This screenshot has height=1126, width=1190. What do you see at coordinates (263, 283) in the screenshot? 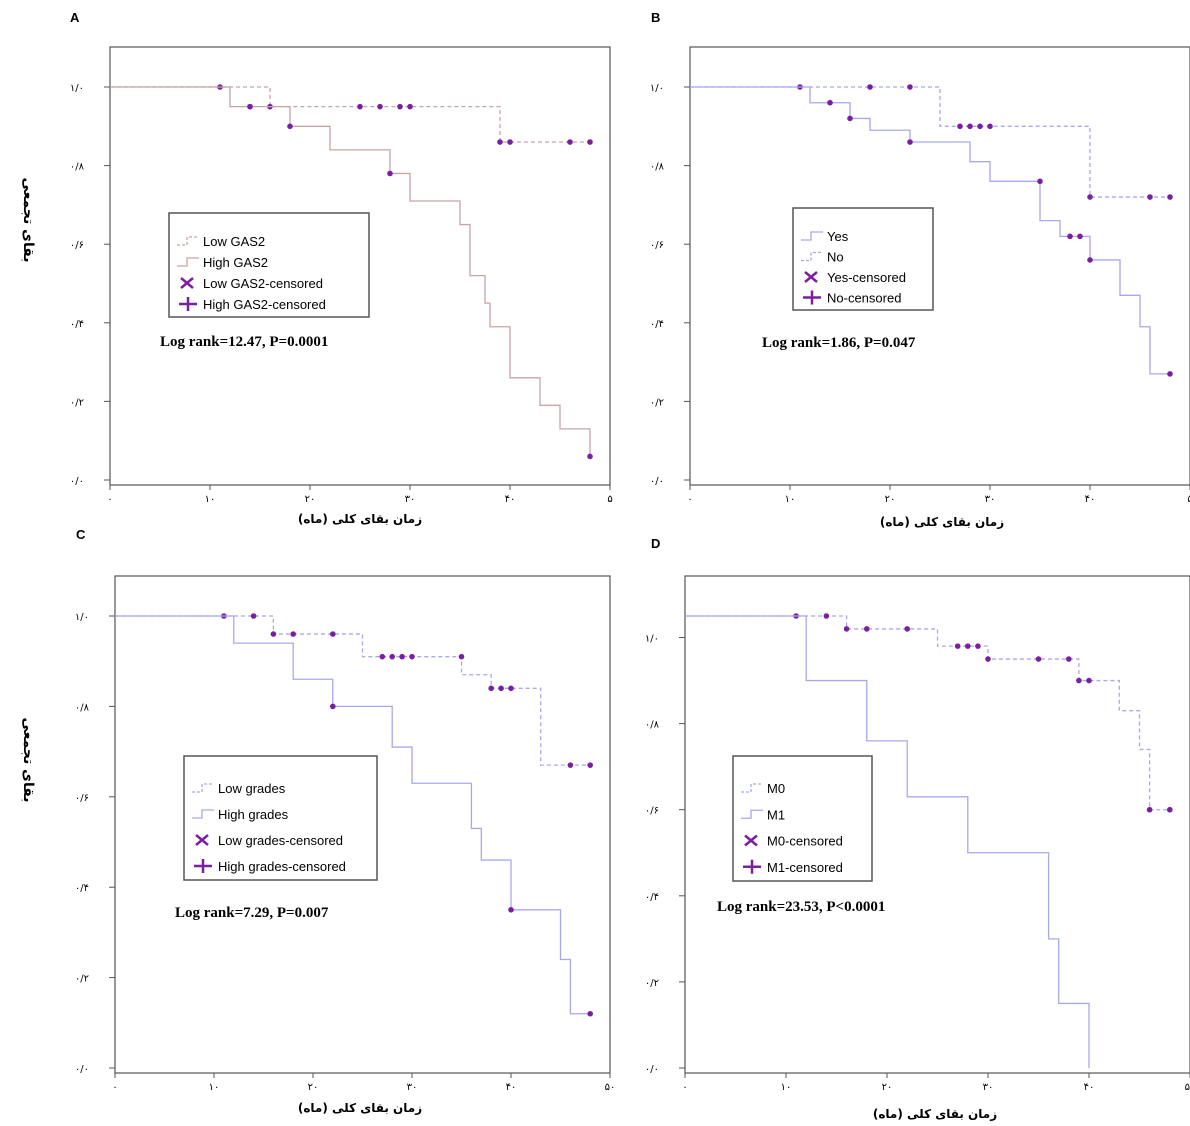
I see `legend-label: Low GAS2-censored` at bounding box center [263, 283].